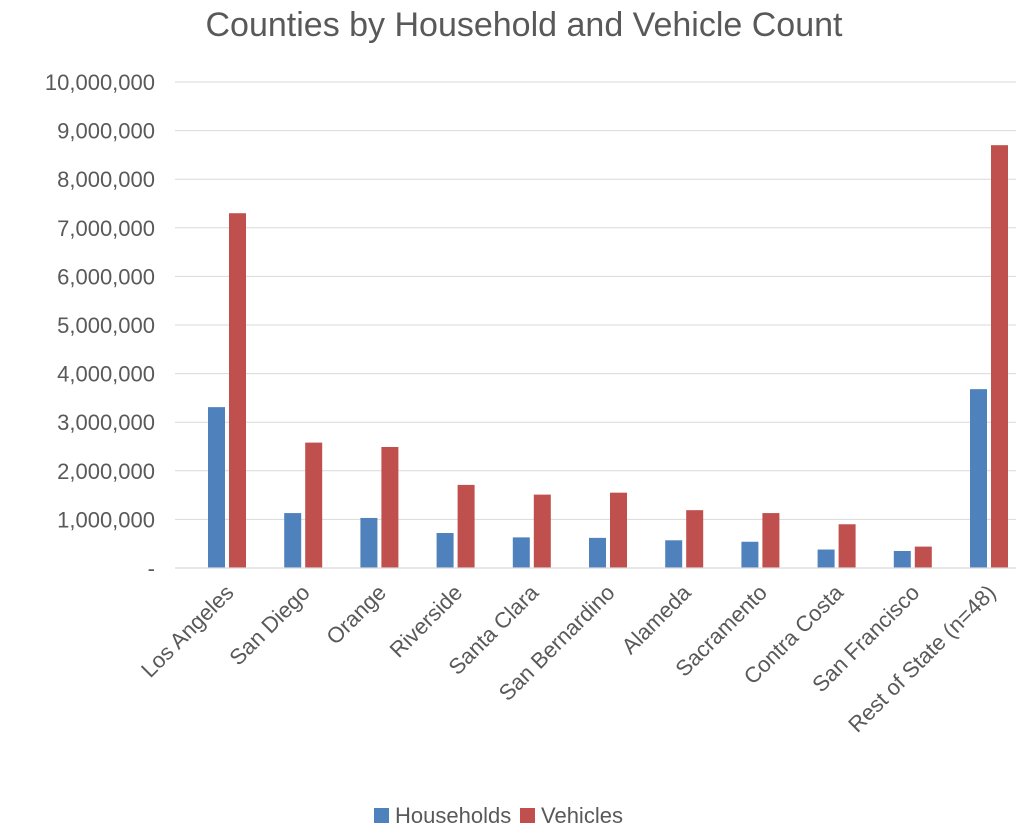  Describe the element at coordinates (453, 815) in the screenshot. I see `legend-label-households: Households` at that location.